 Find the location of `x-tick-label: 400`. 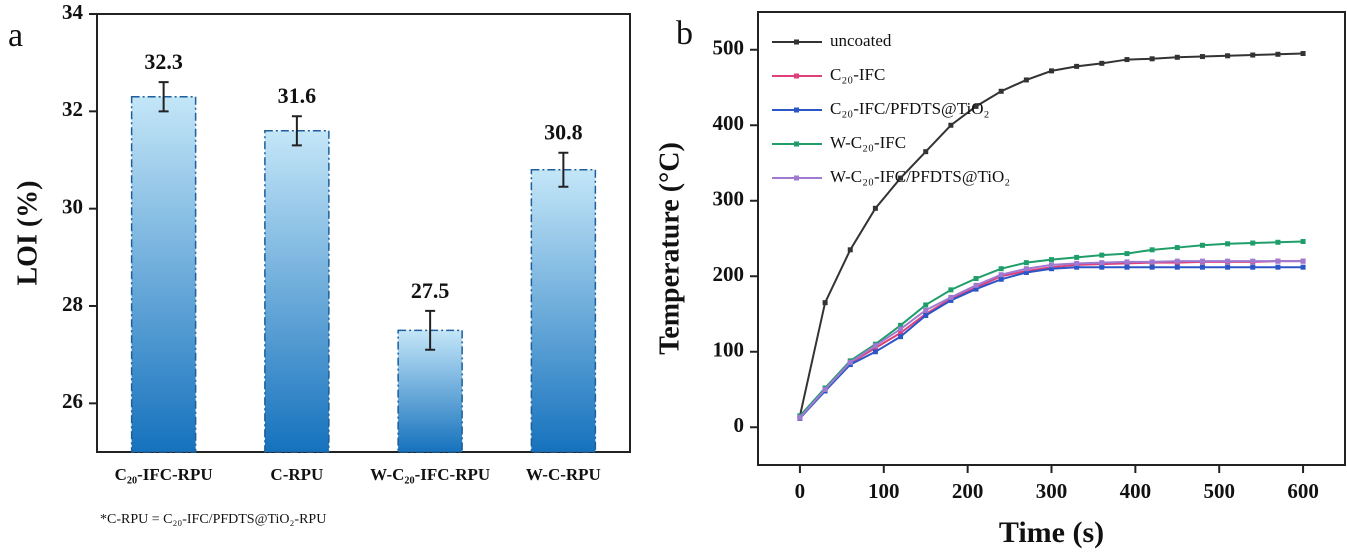

x-tick-label: 400 is located at coordinates (1136, 491).